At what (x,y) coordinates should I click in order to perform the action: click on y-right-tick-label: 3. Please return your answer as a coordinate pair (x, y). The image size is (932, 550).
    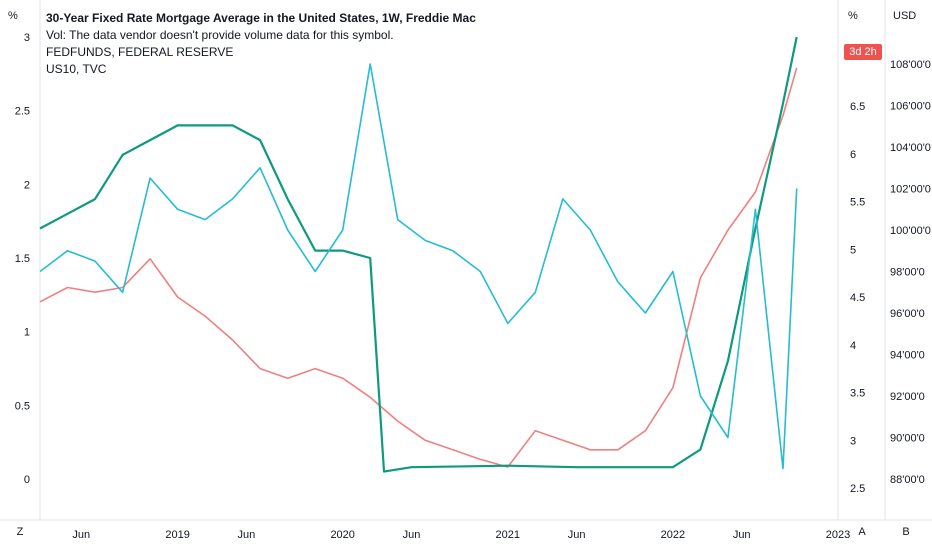
    Looking at the image, I should click on (853, 441).